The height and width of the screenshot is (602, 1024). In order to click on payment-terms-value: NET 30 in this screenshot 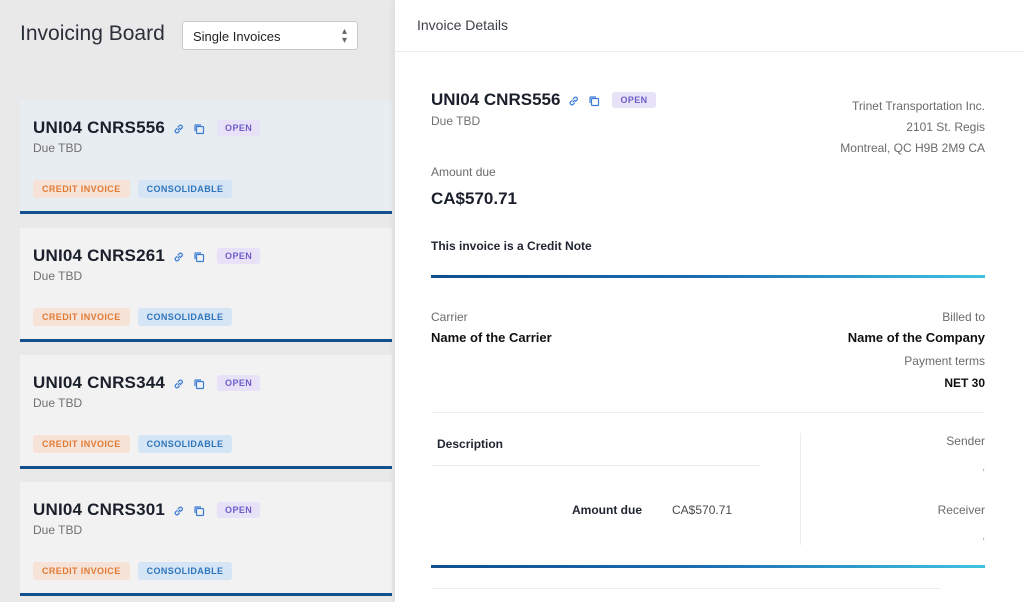, I will do `click(964, 383)`.